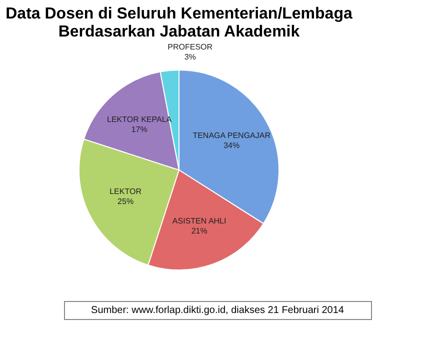 This screenshot has height=339, width=435. I want to click on text: Sumber: www.forlap.dikti.go.id, diakses 21 Februari 2014, so click(217, 310).